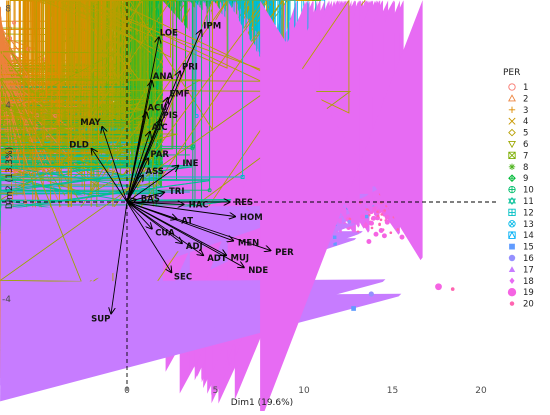 Image resolution: width=550 pixels, height=415 pixels. I want to click on x-tick-label: 5, so click(216, 391).